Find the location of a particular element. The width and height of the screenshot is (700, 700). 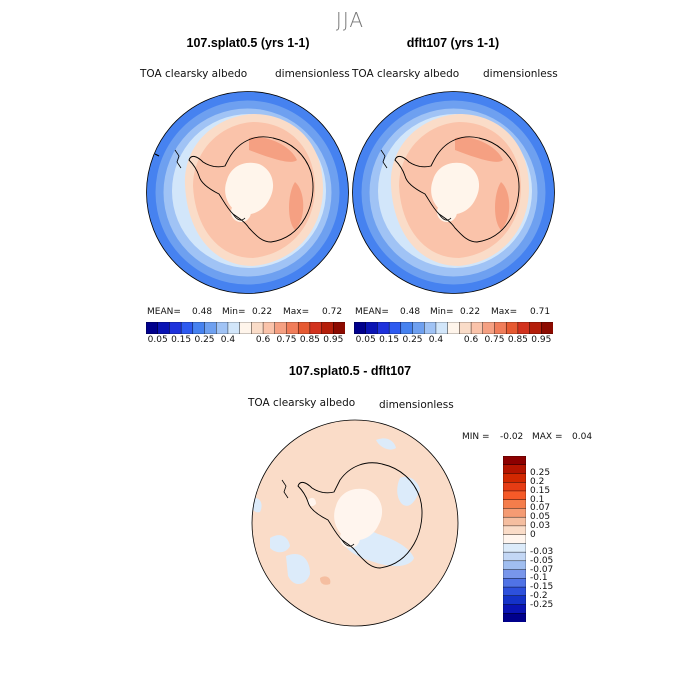

panel-1-variable: TOA clearsky albedo is located at coordinates (194, 74).